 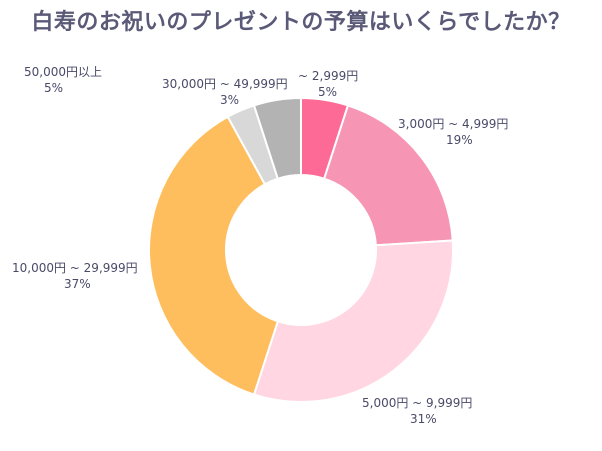 What do you see at coordinates (77, 284) in the screenshot?
I see `slice-value-4: 37%` at bounding box center [77, 284].